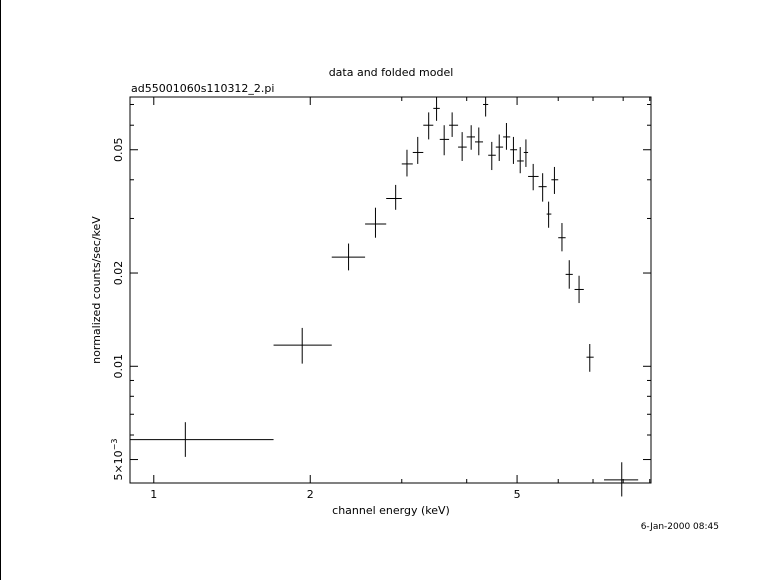 The height and width of the screenshot is (580, 781). Describe the element at coordinates (118, 273) in the screenshot. I see `y-tick-label: 0.02` at that location.